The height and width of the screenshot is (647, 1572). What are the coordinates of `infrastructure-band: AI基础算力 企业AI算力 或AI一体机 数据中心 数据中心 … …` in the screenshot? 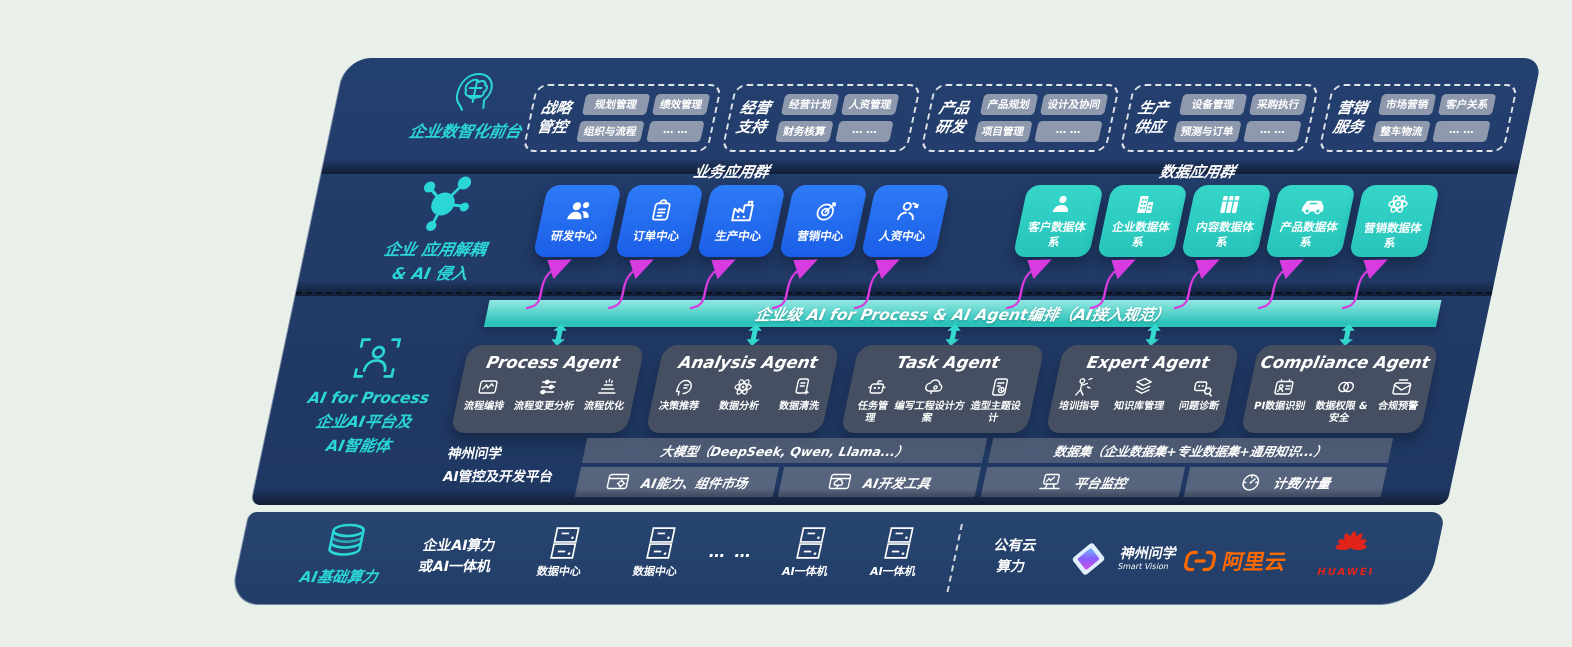 It's located at (837, 558).